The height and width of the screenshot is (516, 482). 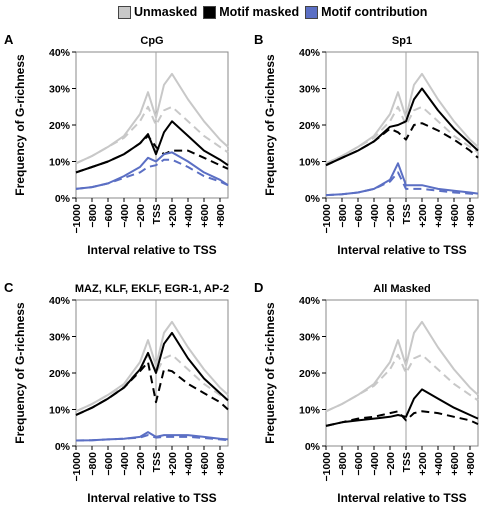 I want to click on legend-item-unmasked: Unmasked, so click(x=157, y=12).